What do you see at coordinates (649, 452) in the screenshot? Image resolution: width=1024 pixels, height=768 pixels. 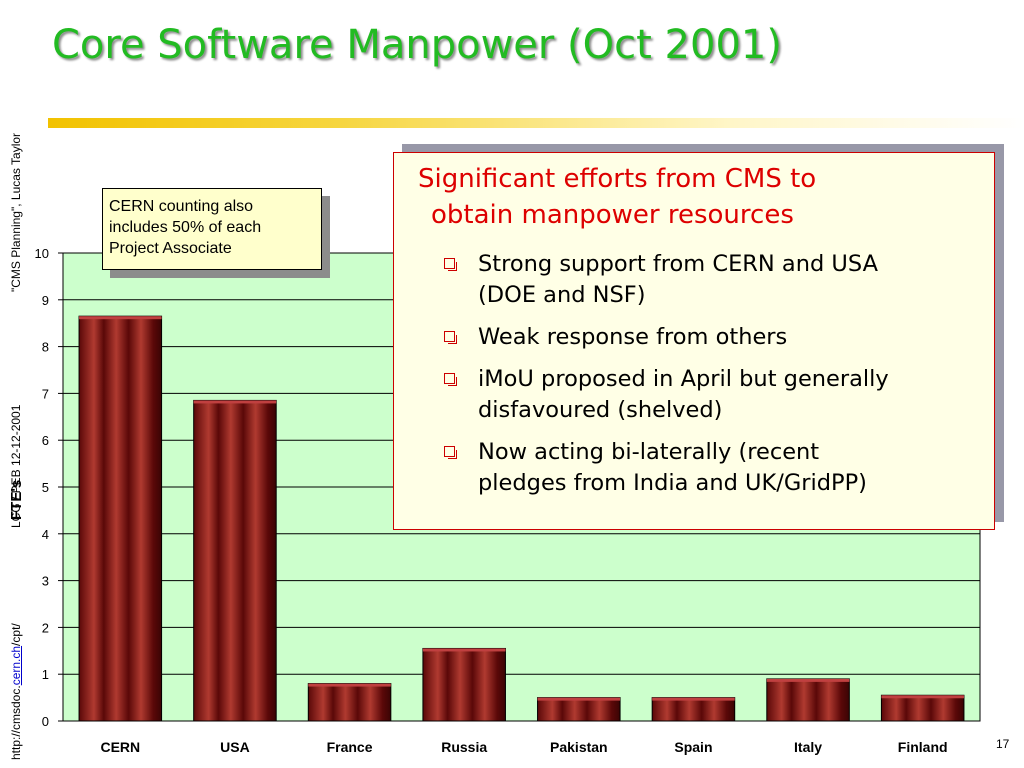 I see `bullet-text: Now acting bi-laterally (recent` at bounding box center [649, 452].